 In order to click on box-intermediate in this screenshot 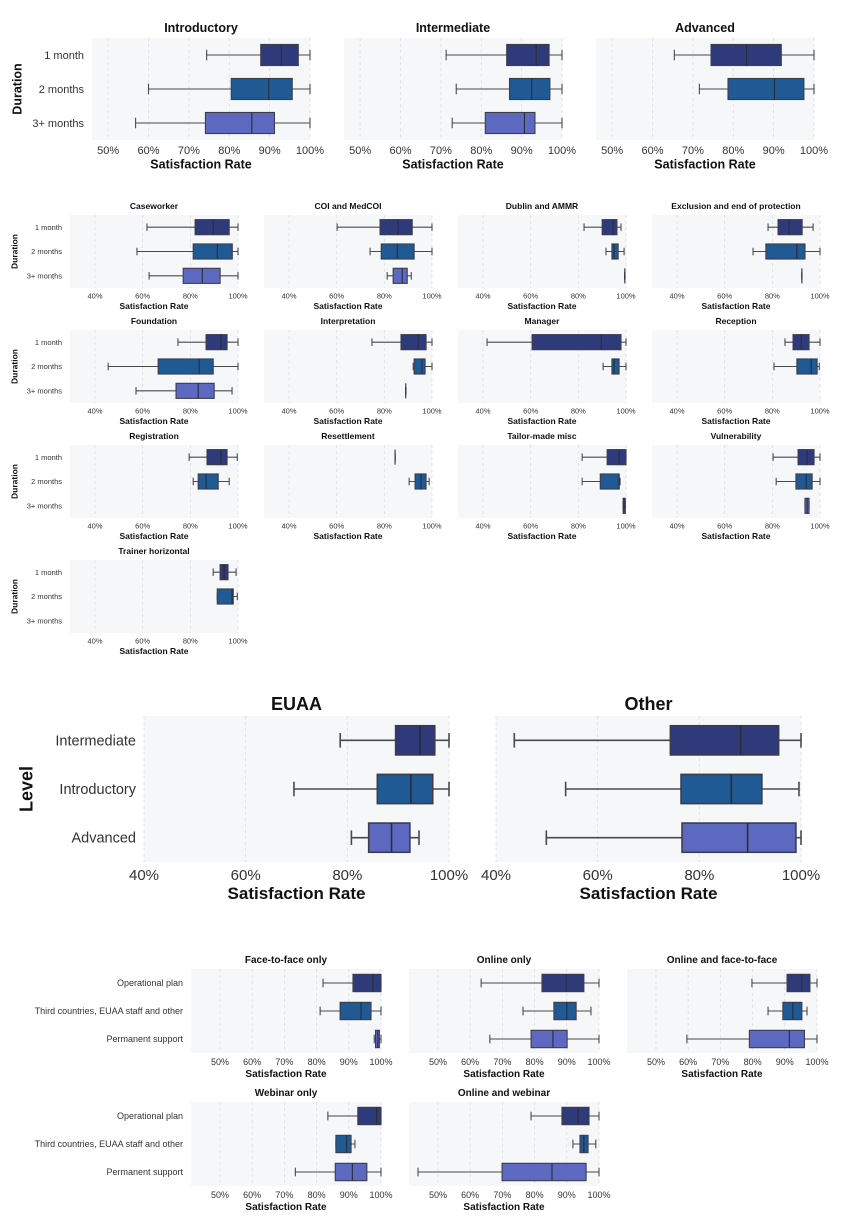, I will do `click(657, 740)`.